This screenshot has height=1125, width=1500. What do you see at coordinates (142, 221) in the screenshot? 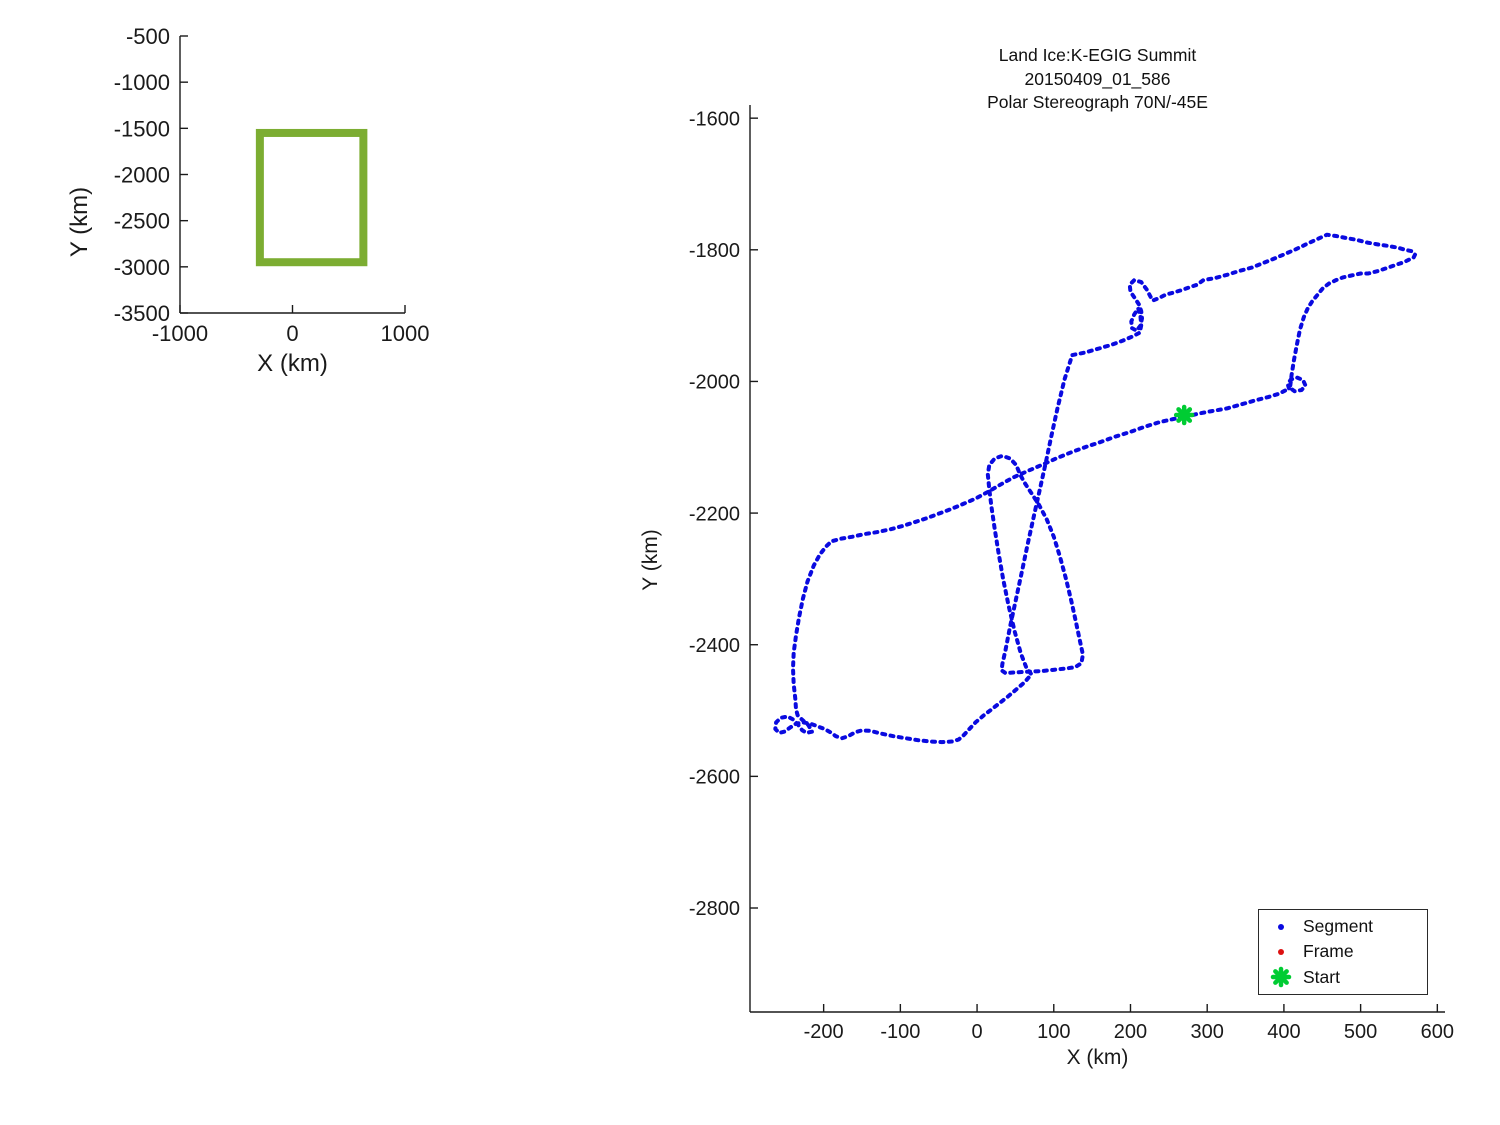
I see `y-tick-label: -2500` at bounding box center [142, 221].